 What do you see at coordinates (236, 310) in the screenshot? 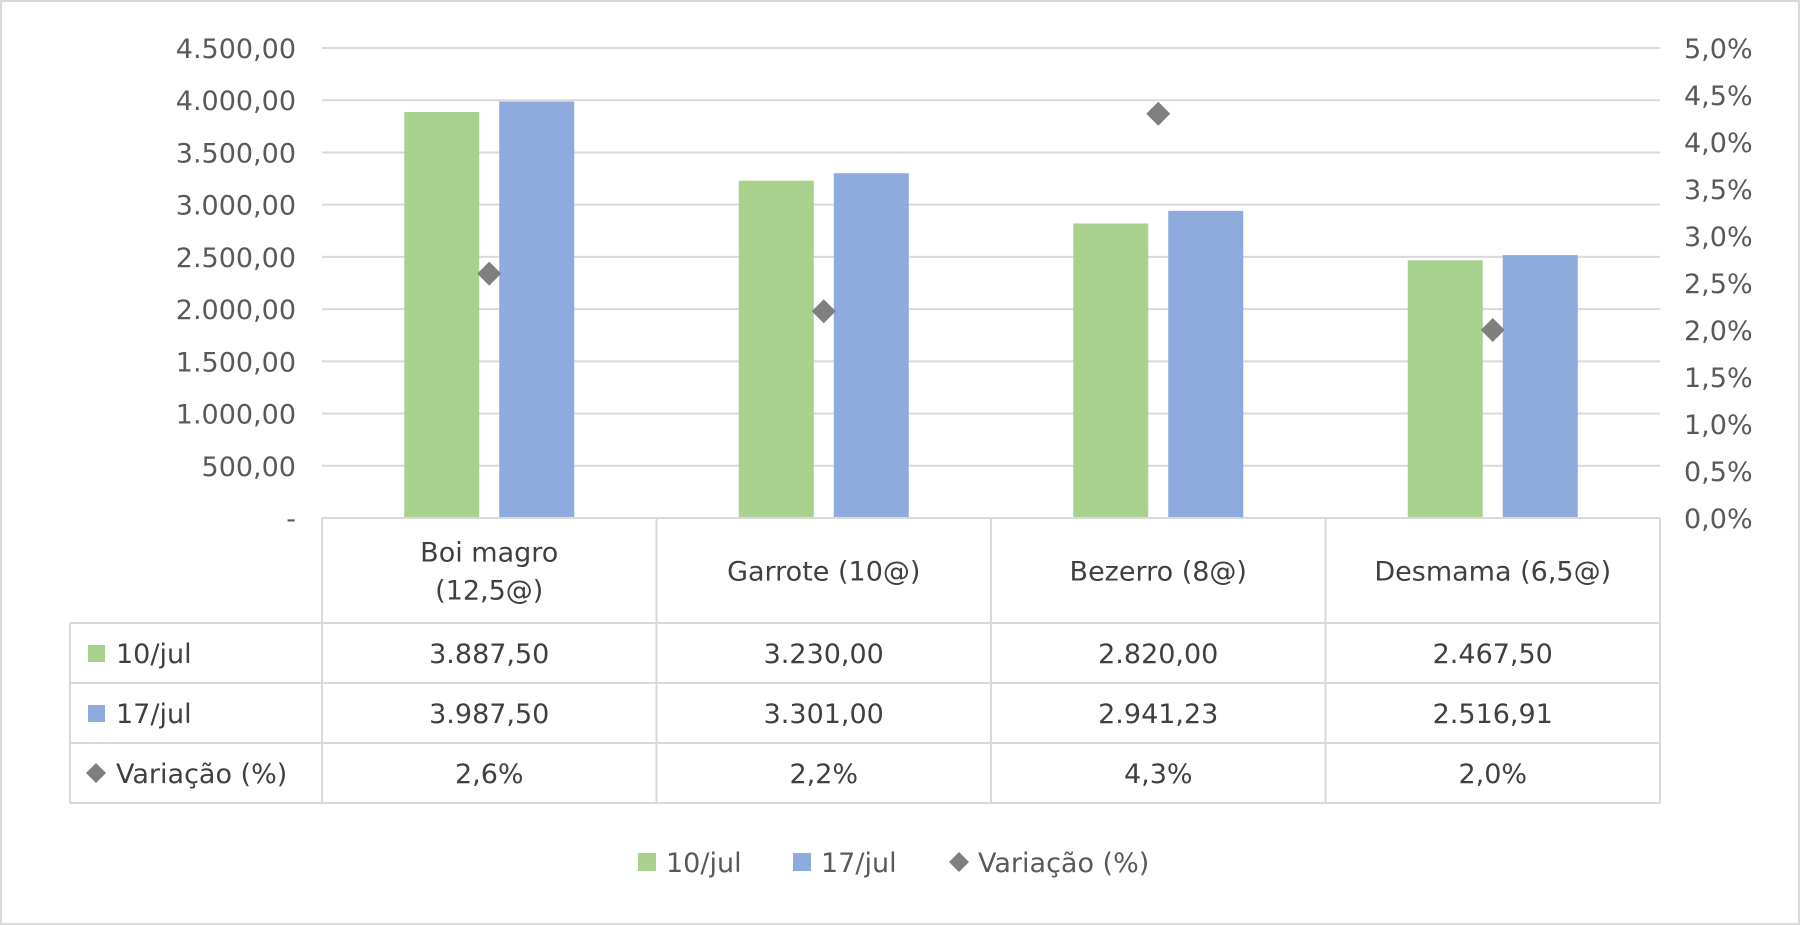
I see `y-left-tick-label: 2.000,00` at bounding box center [236, 310].